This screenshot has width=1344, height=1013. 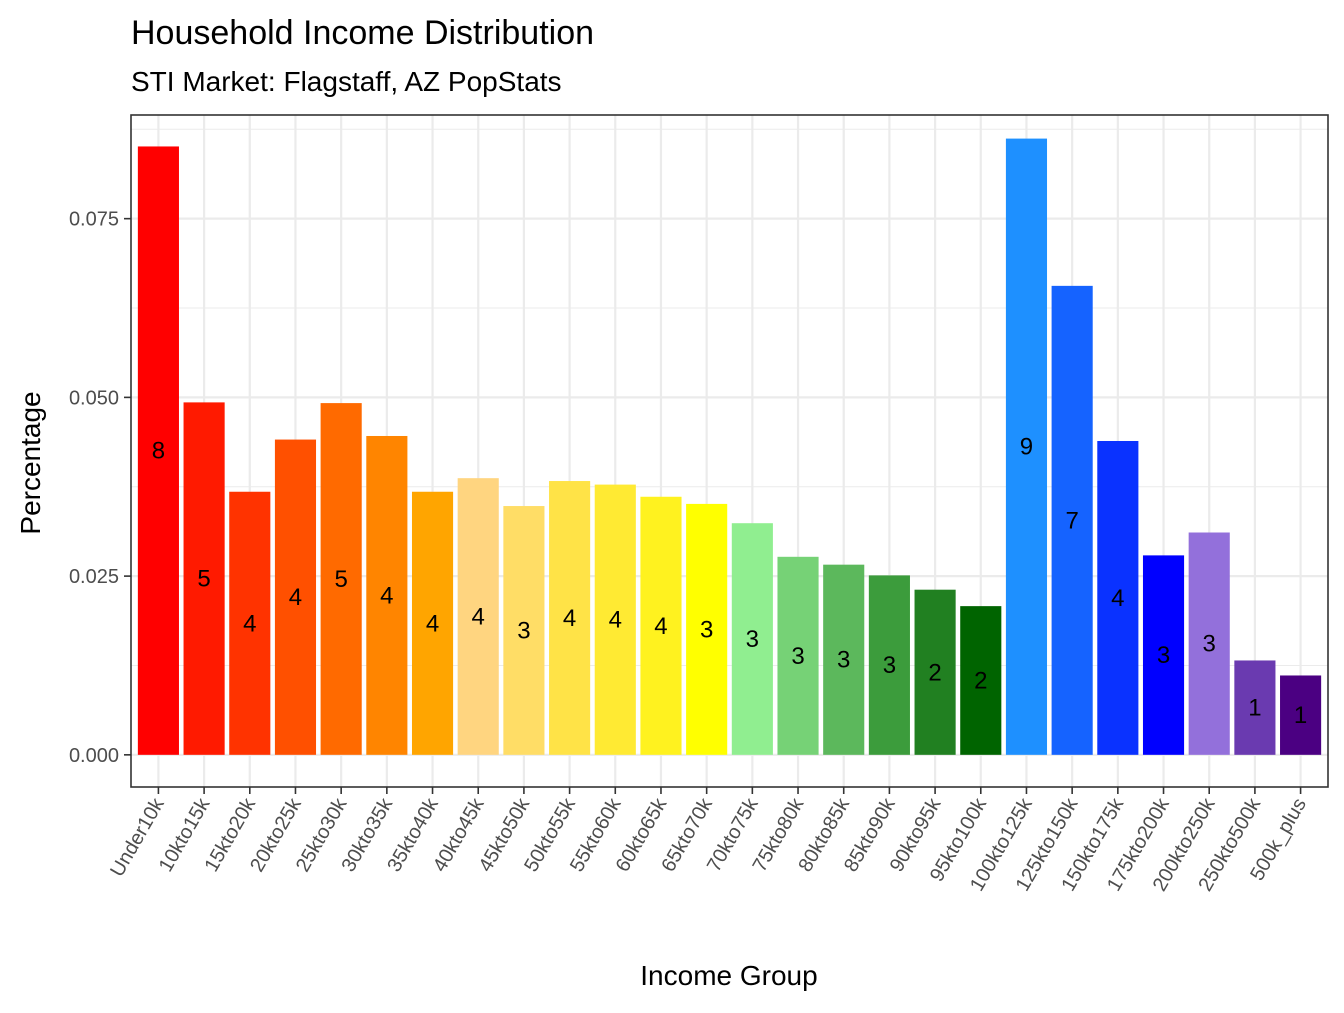 I want to click on bar-label-10kto15k: 5, so click(x=203, y=579).